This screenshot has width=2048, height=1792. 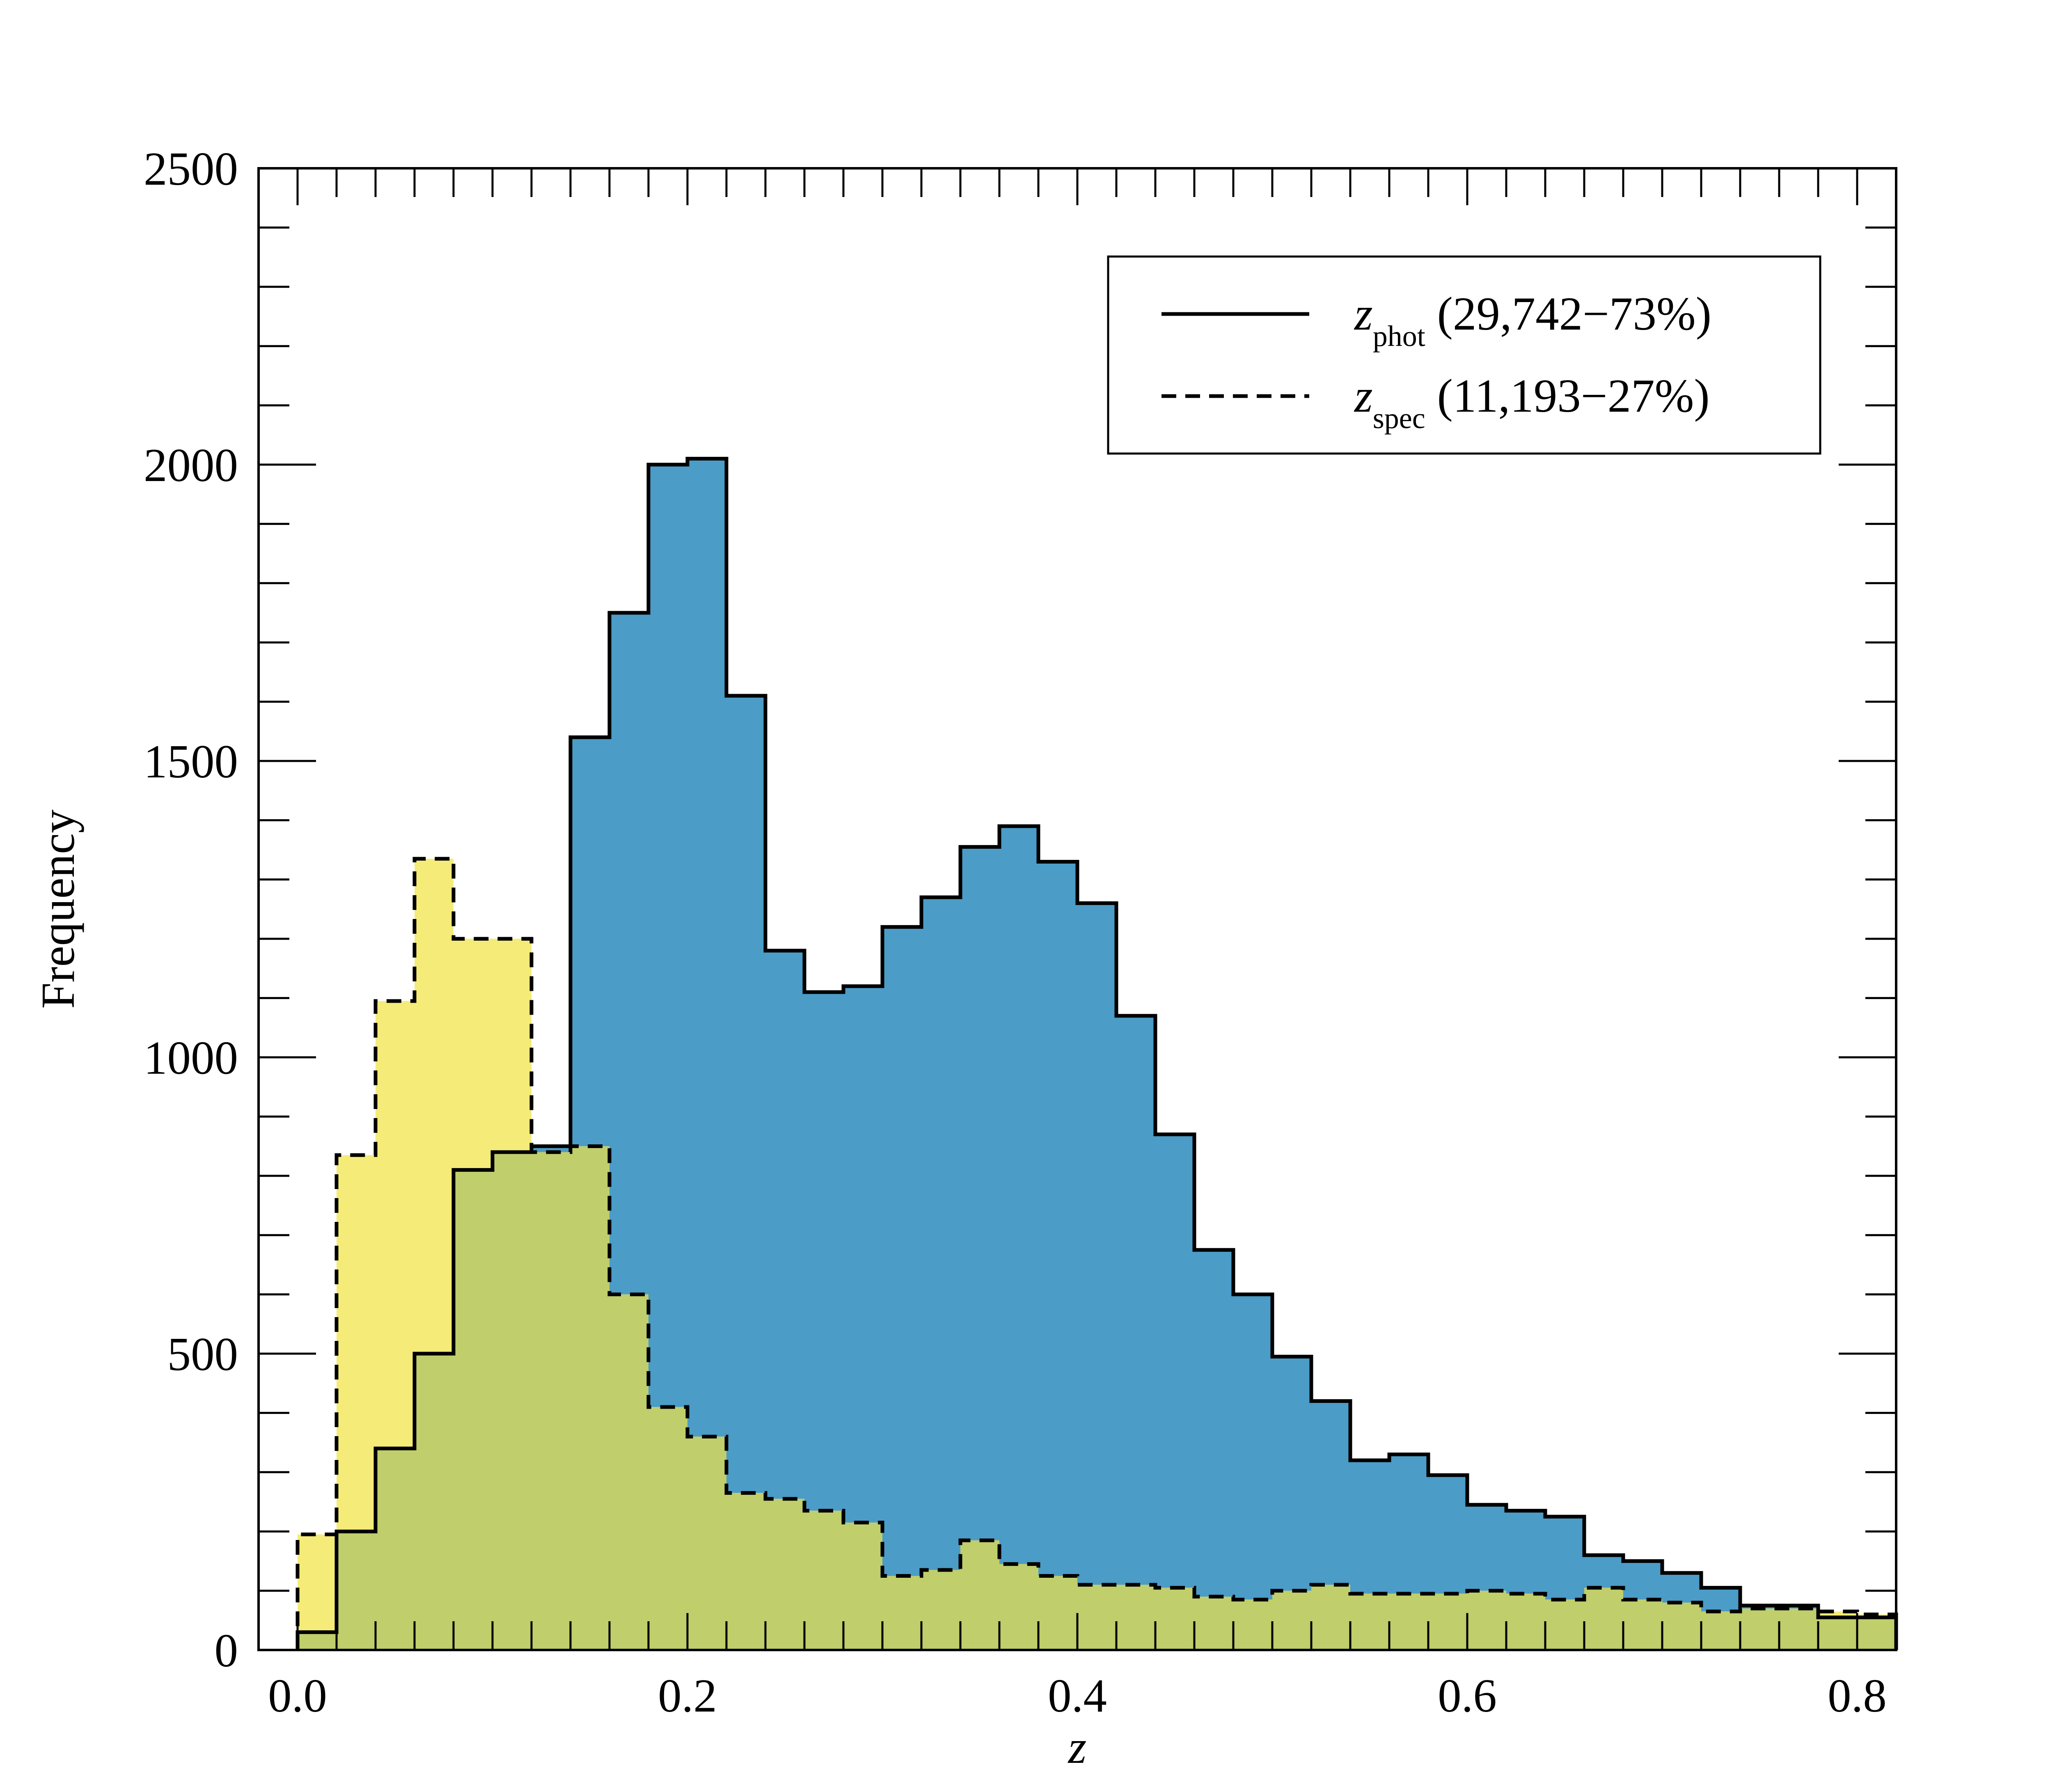 I want to click on y-tick-label: 1000, so click(x=191, y=1058).